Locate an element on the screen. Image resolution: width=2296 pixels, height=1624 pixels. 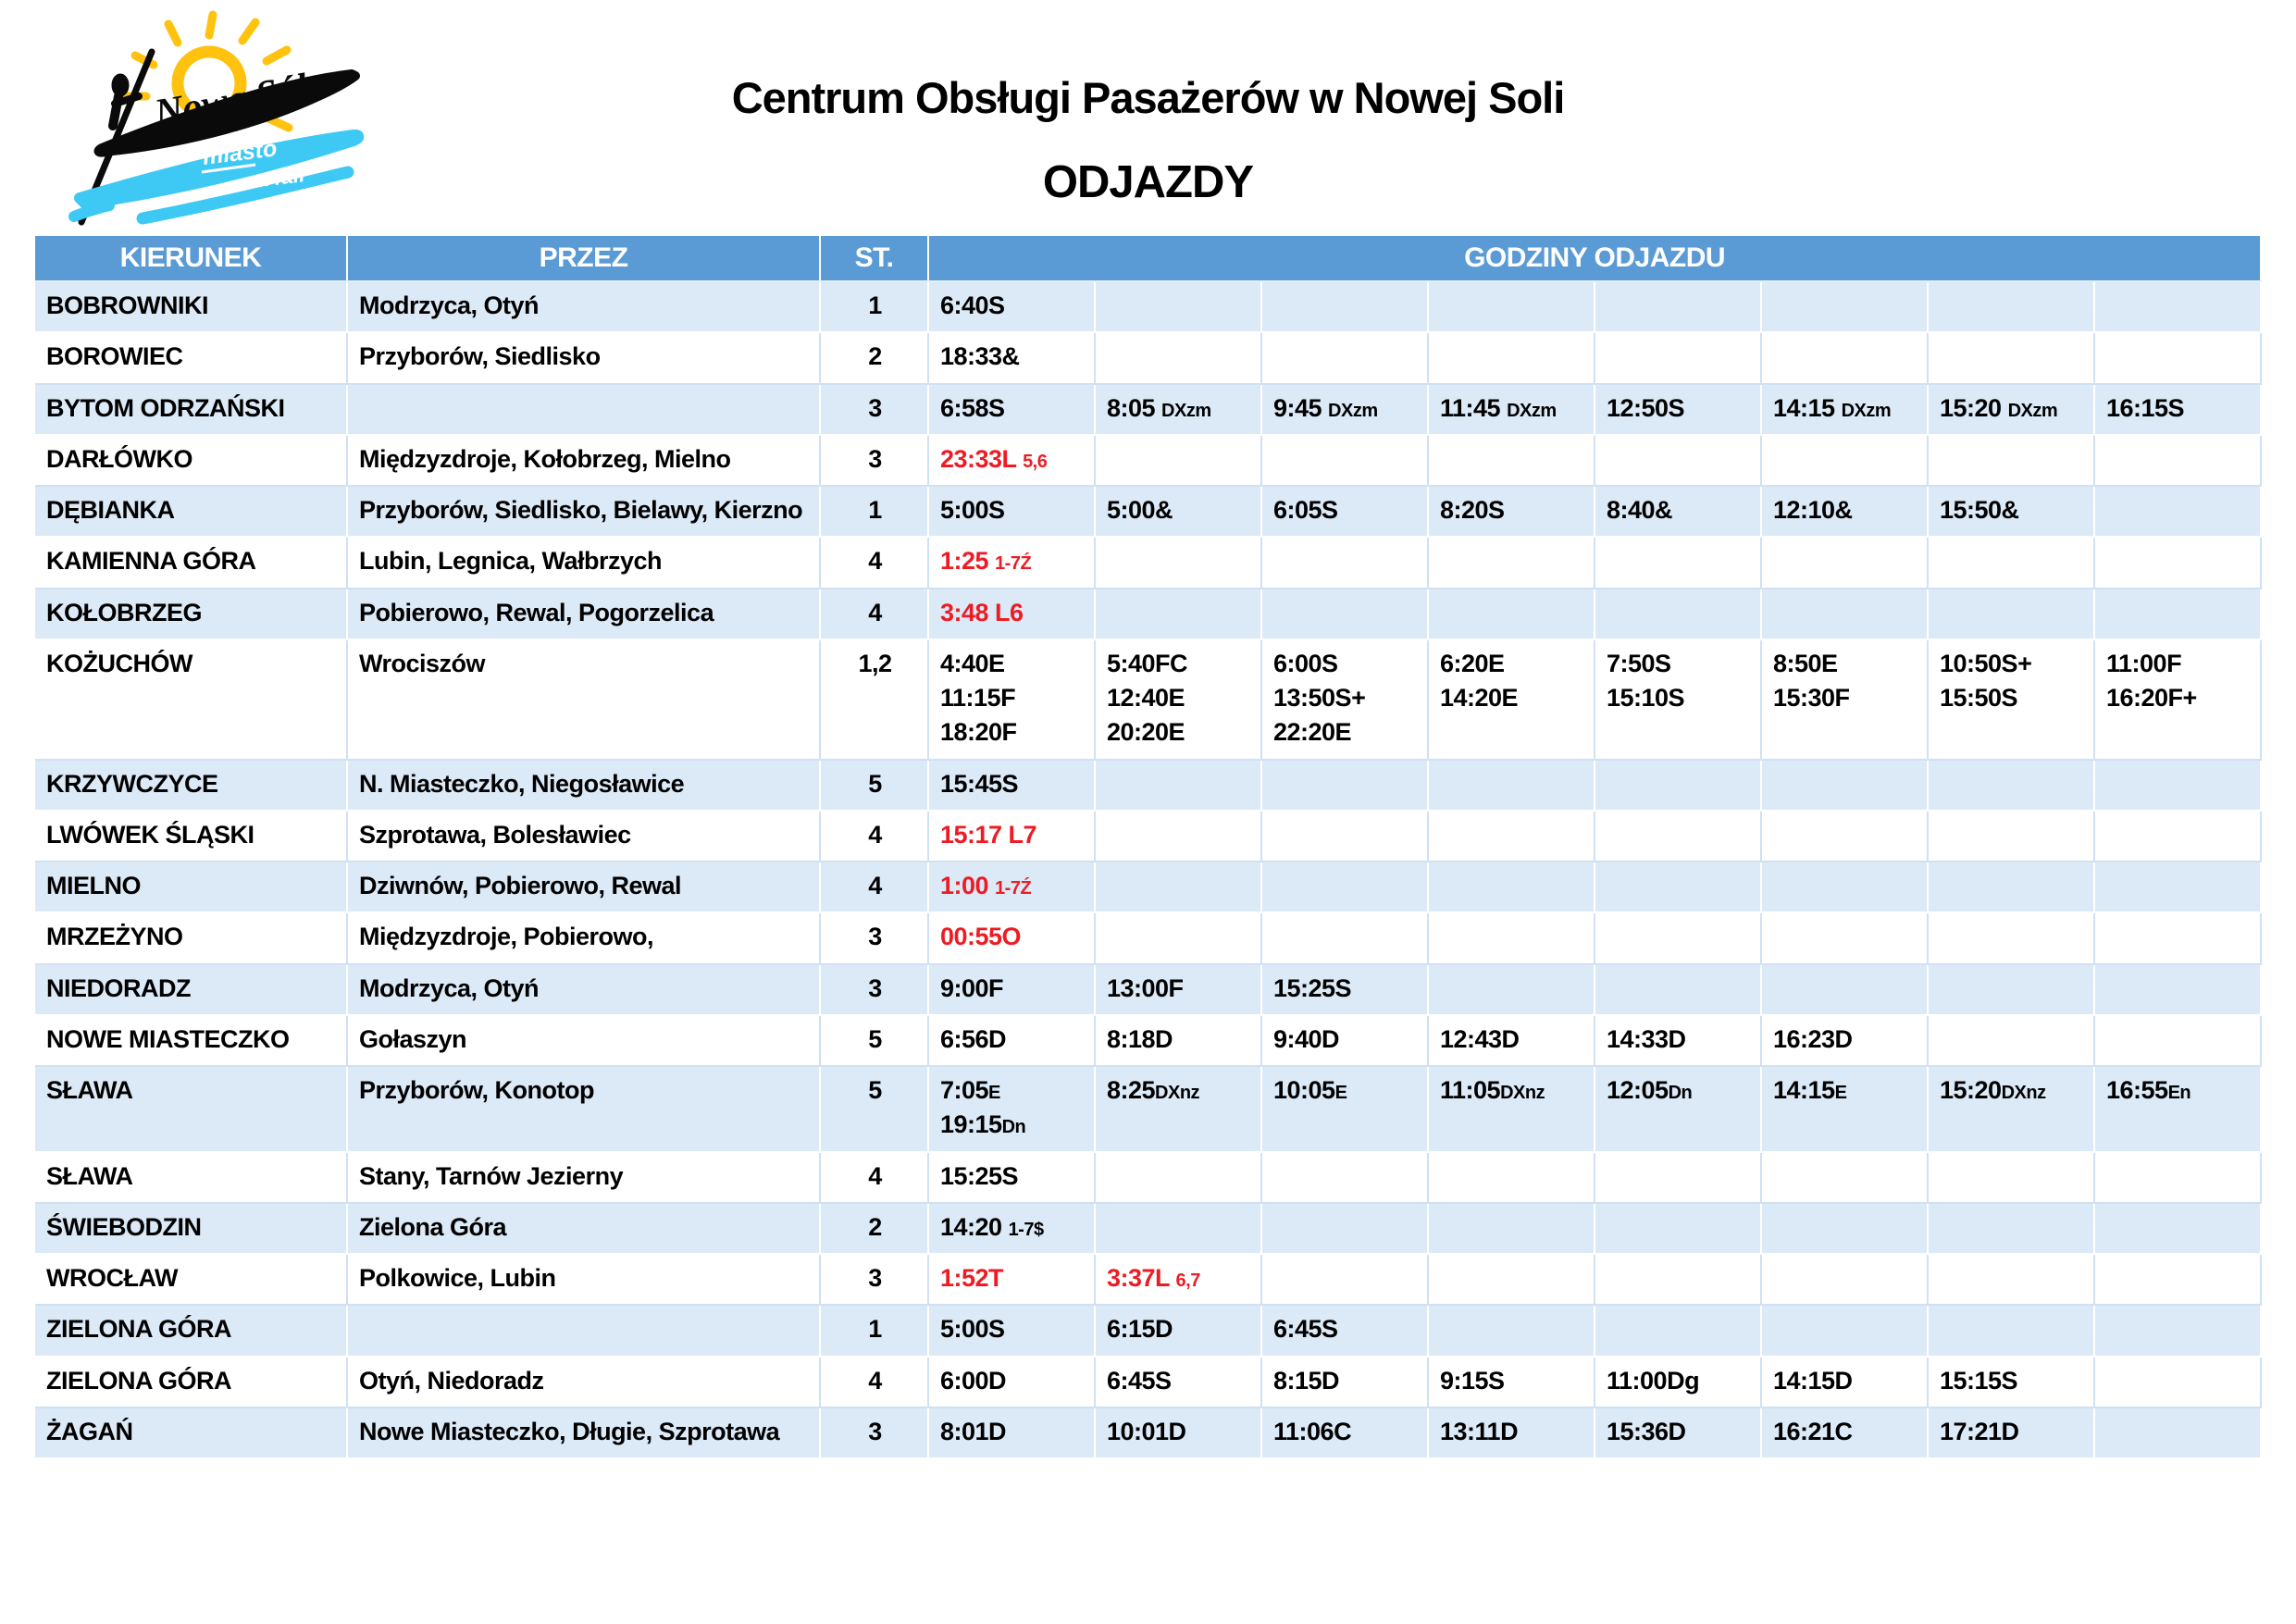
kierunek-cell: KOŁOBRZEG is located at coordinates (192, 614).